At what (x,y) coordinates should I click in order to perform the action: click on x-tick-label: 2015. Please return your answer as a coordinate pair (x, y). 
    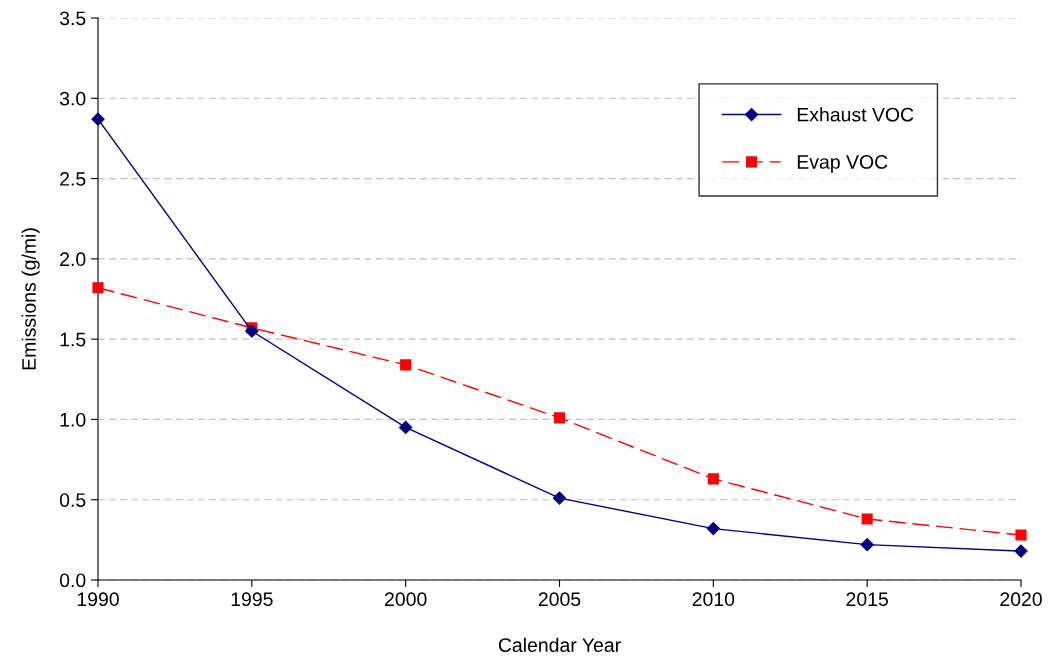
    Looking at the image, I should click on (867, 599).